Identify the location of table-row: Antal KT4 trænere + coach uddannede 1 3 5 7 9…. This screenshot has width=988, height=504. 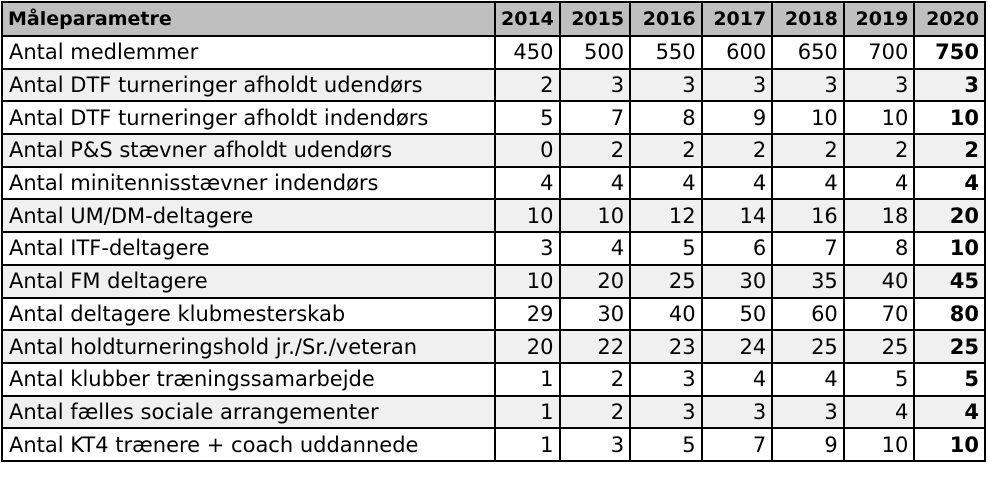
(493, 444).